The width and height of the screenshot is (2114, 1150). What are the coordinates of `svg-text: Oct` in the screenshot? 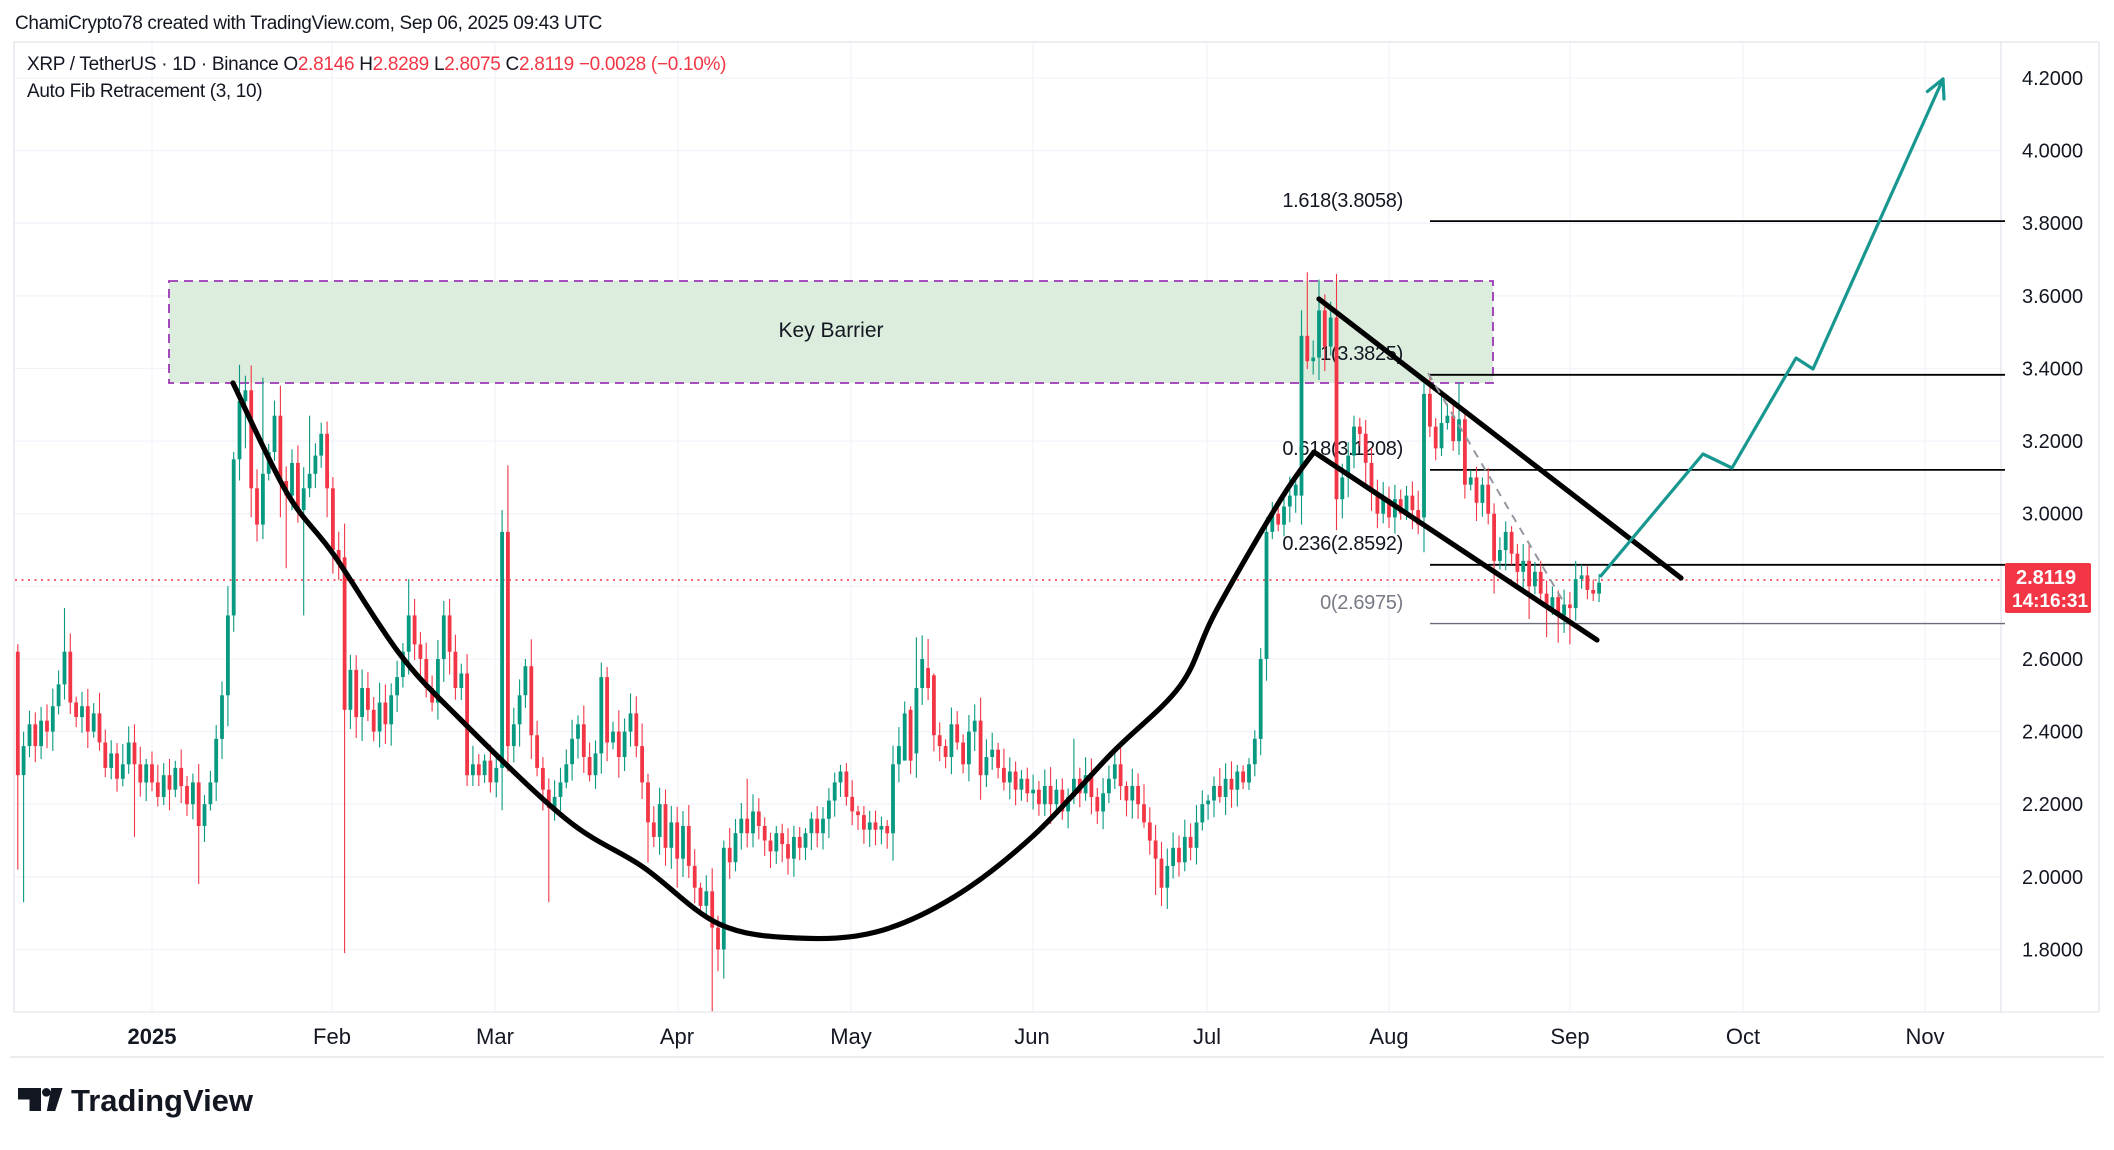 It's located at (1743, 1036).